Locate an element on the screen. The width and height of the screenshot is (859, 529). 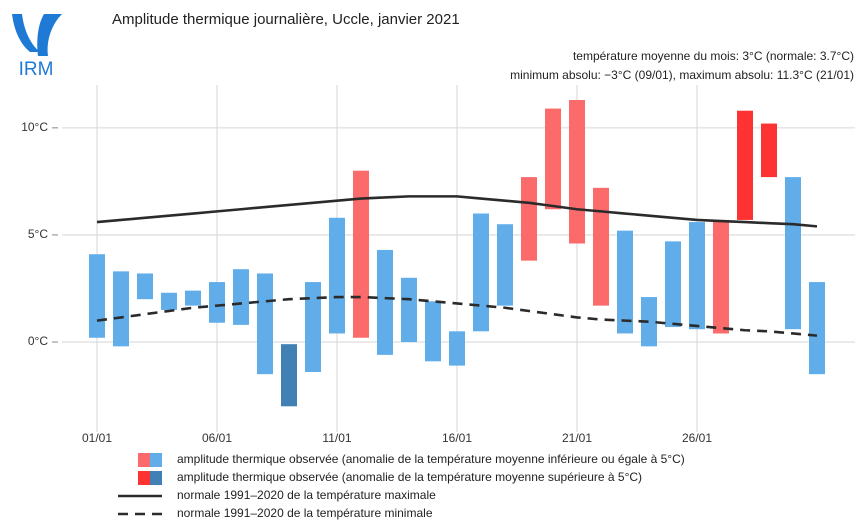
x-tick-label: 16/01 is located at coordinates (457, 438).